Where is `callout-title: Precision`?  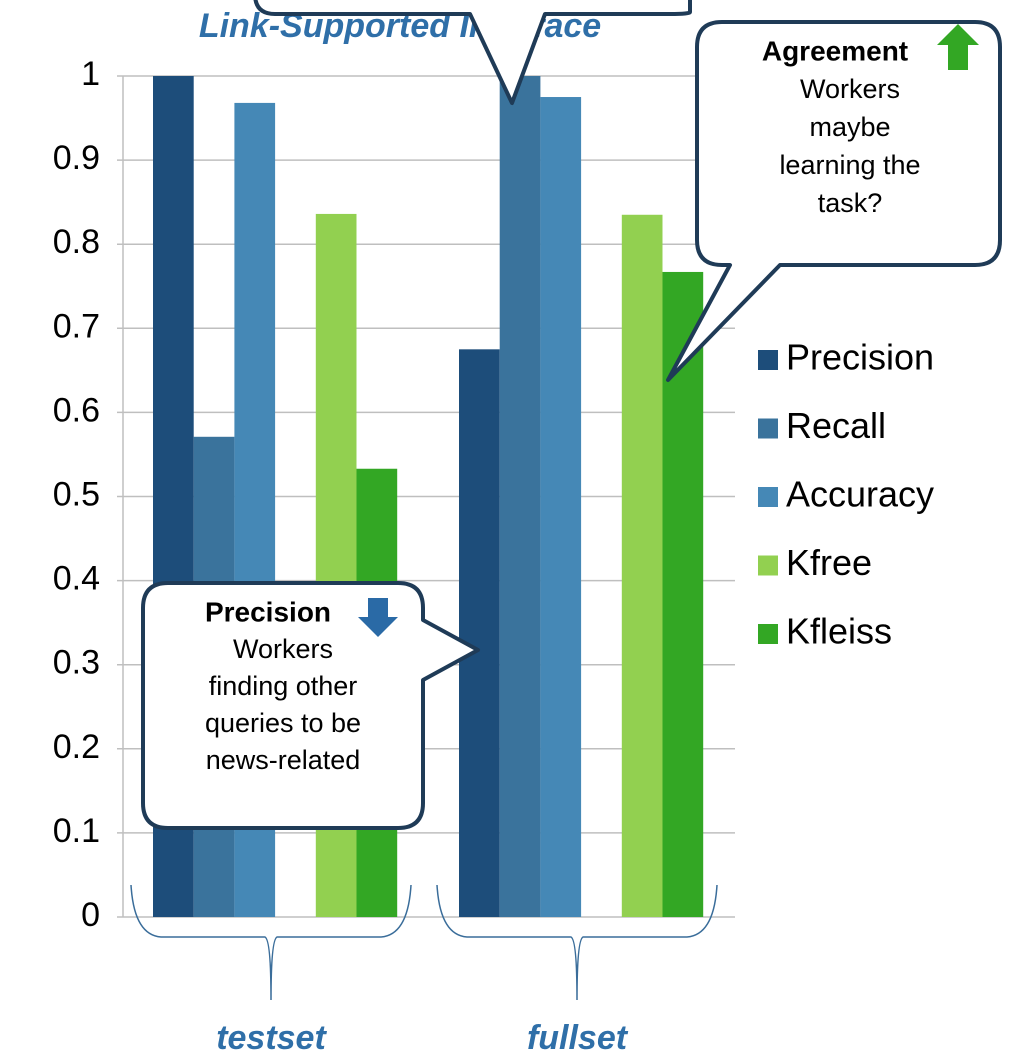
callout-title: Precision is located at coordinates (268, 611).